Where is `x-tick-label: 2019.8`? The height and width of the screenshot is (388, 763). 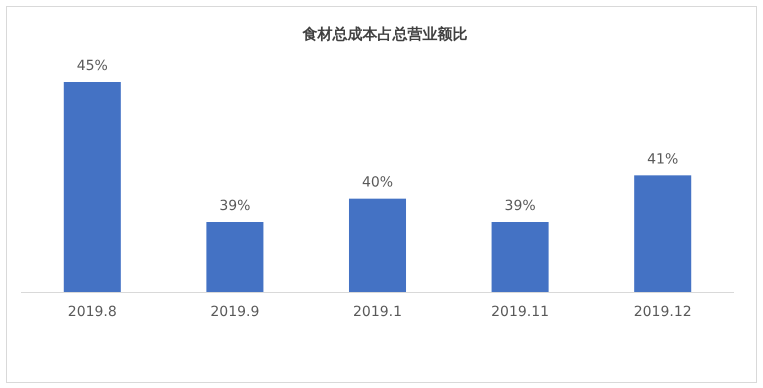
x-tick-label: 2019.8 is located at coordinates (92, 312).